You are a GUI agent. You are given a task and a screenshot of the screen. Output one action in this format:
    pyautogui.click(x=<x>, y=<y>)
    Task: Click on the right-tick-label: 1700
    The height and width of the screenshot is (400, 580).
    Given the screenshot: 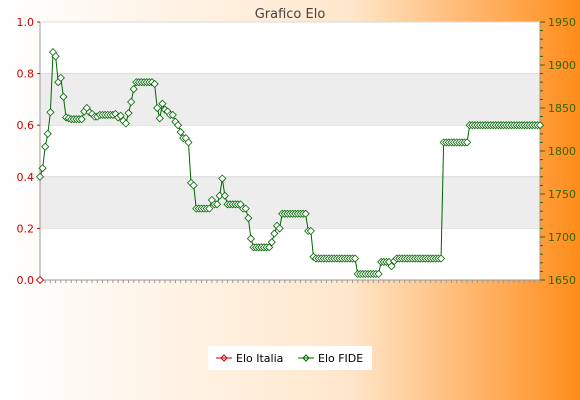 What is the action you would take?
    pyautogui.click(x=562, y=237)
    